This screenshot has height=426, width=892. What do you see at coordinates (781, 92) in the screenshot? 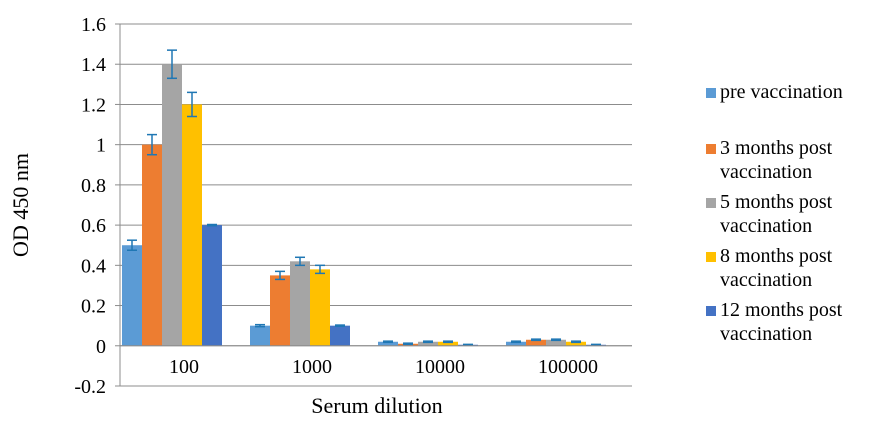
I see `legend-label: pre vaccination` at bounding box center [781, 92].